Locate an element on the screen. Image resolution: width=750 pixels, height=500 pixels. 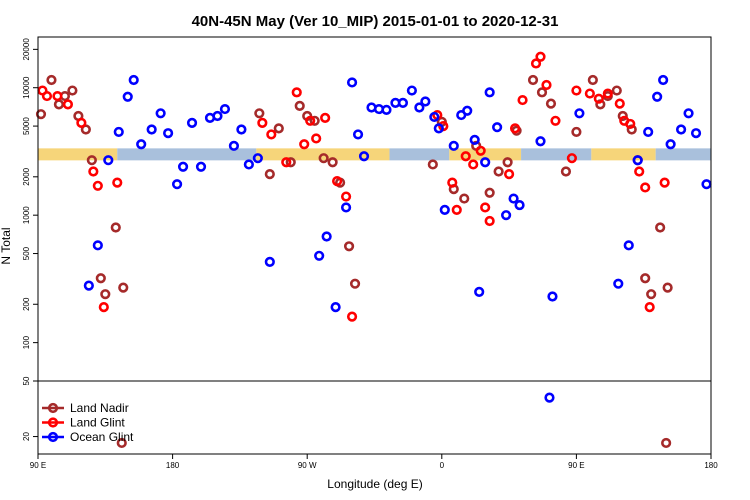
y-tick-label: 100 is located at coordinates (26, 342).